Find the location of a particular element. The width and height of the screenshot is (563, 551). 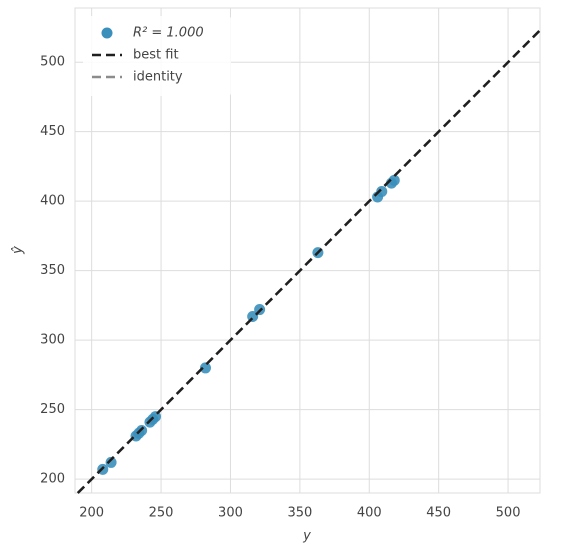

y-tick-label: 300 is located at coordinates (52, 340).